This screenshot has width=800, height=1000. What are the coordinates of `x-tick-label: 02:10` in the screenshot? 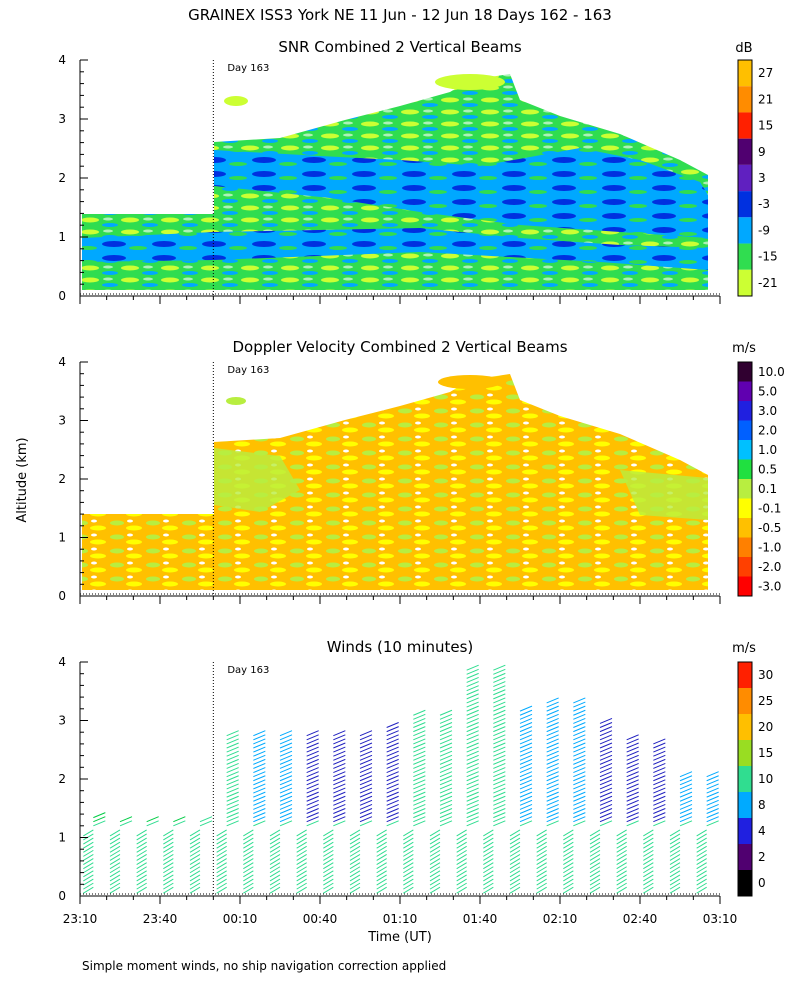 It's located at (560, 919).